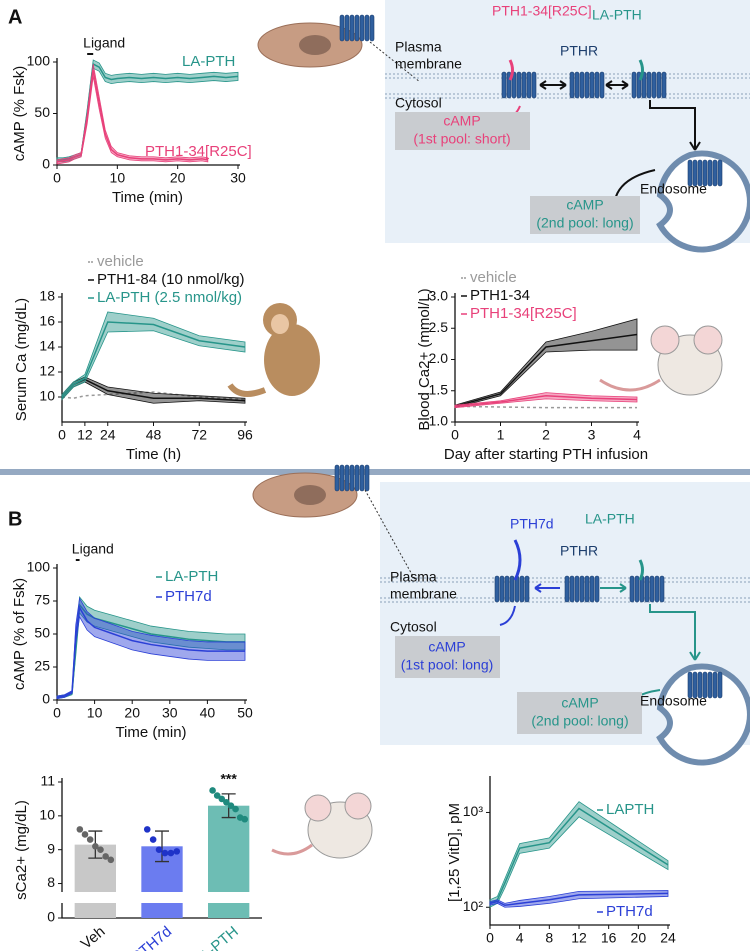 This screenshot has width=750, height=951. I want to click on y-tick-label: 10², so click(473, 906).